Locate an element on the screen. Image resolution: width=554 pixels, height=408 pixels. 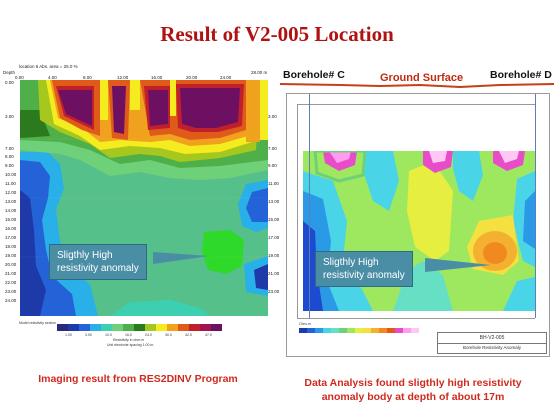
location-header: location 6 Abs. area = 25.0 % is located at coordinates (48, 66).